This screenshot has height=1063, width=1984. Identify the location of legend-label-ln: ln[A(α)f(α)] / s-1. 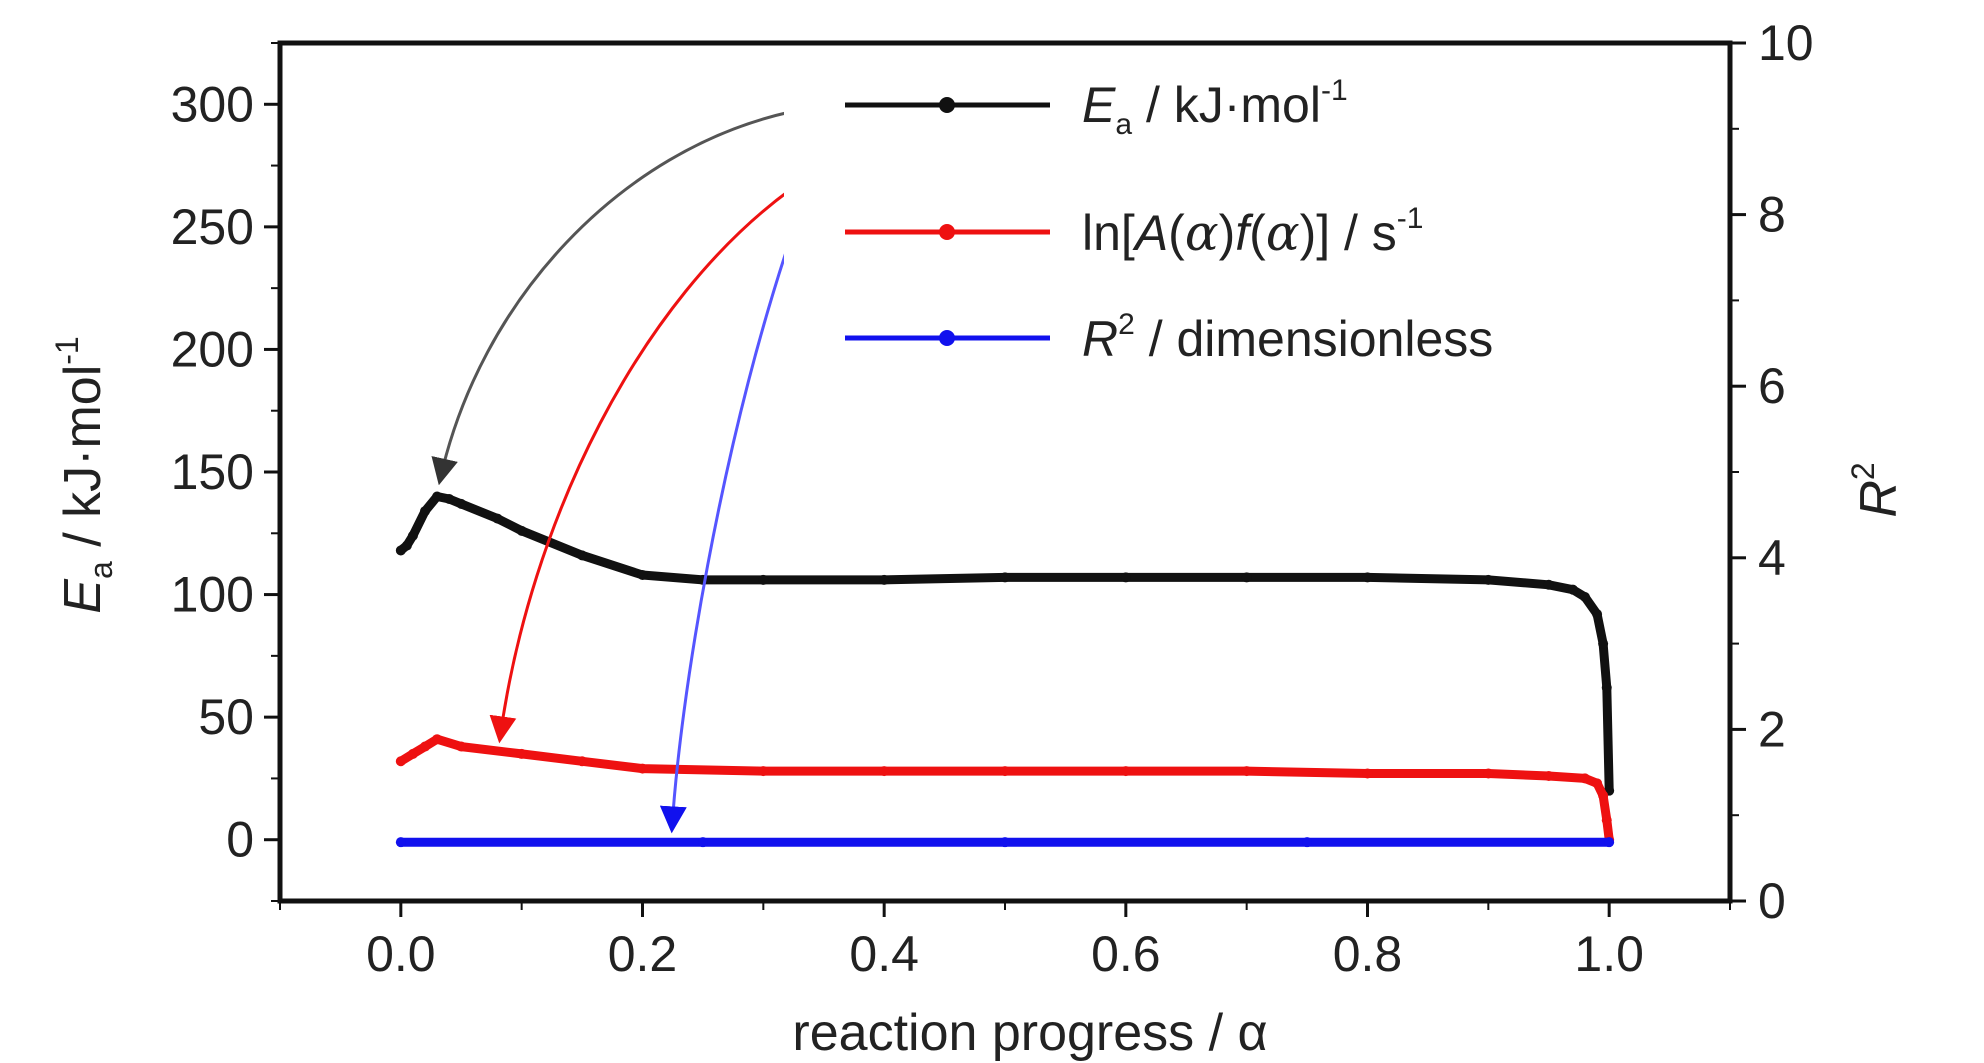
(1252, 232).